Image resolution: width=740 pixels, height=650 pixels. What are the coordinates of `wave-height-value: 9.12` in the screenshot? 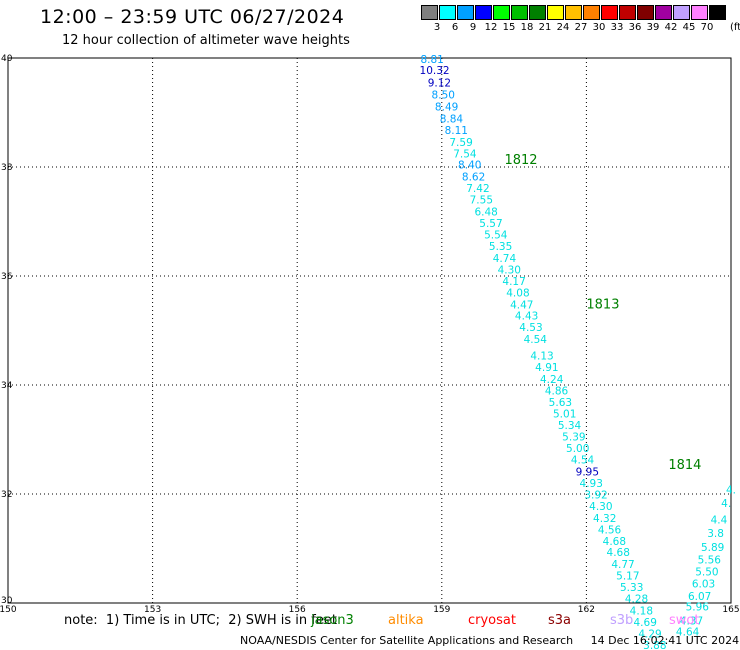 It's located at (439, 83).